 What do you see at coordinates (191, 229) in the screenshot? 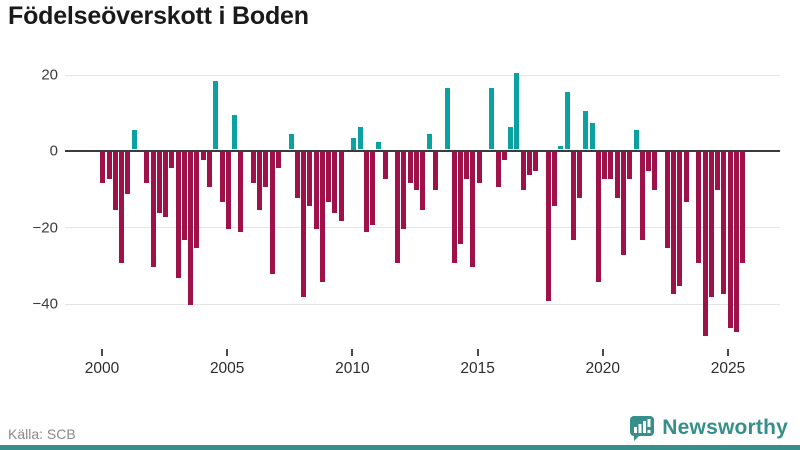
I see `bar-2000-q14` at bounding box center [191, 229].